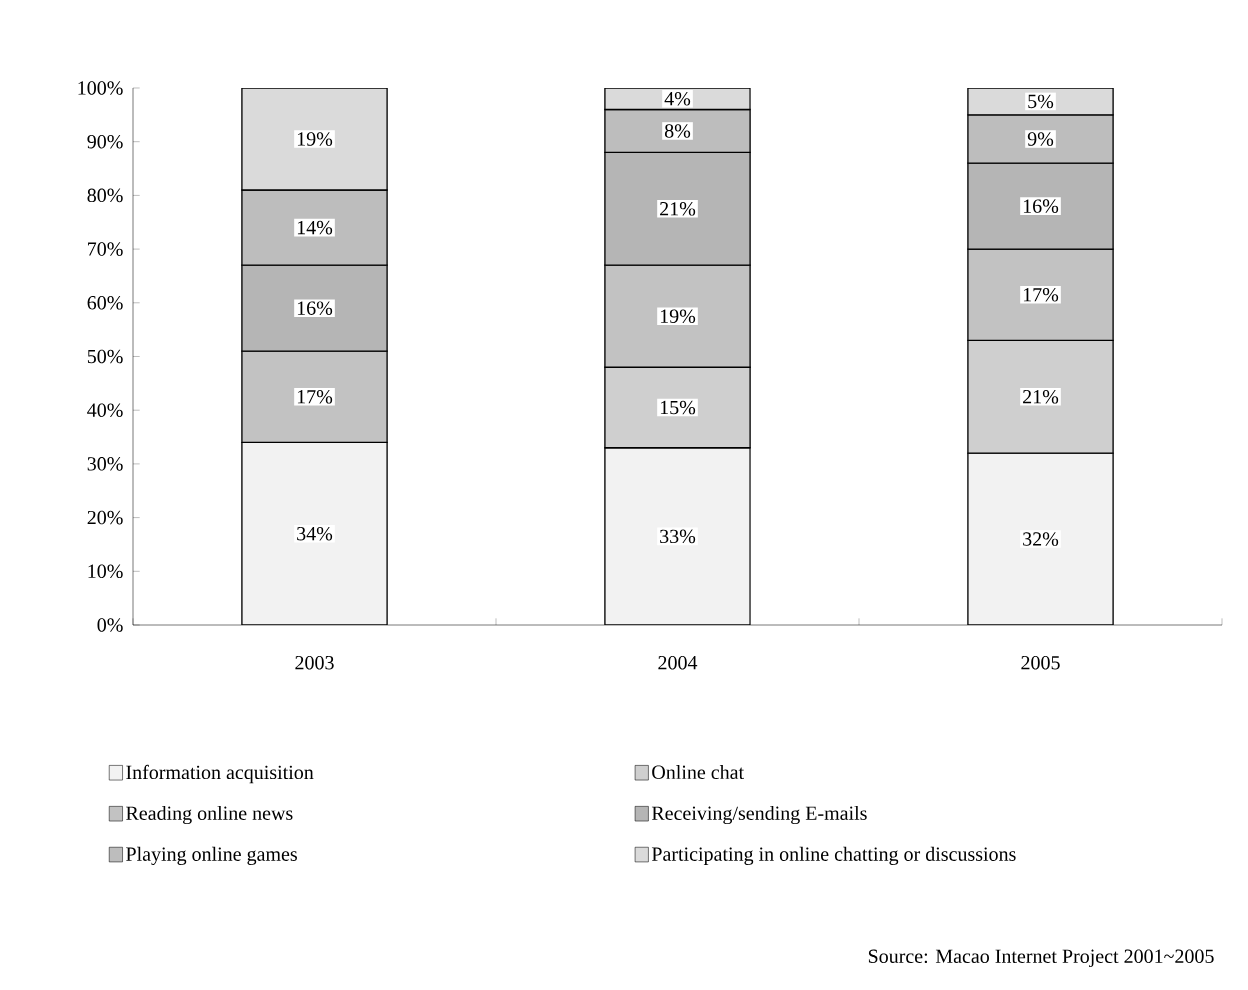  I want to click on y-tick-label: 70%, so click(105, 249).